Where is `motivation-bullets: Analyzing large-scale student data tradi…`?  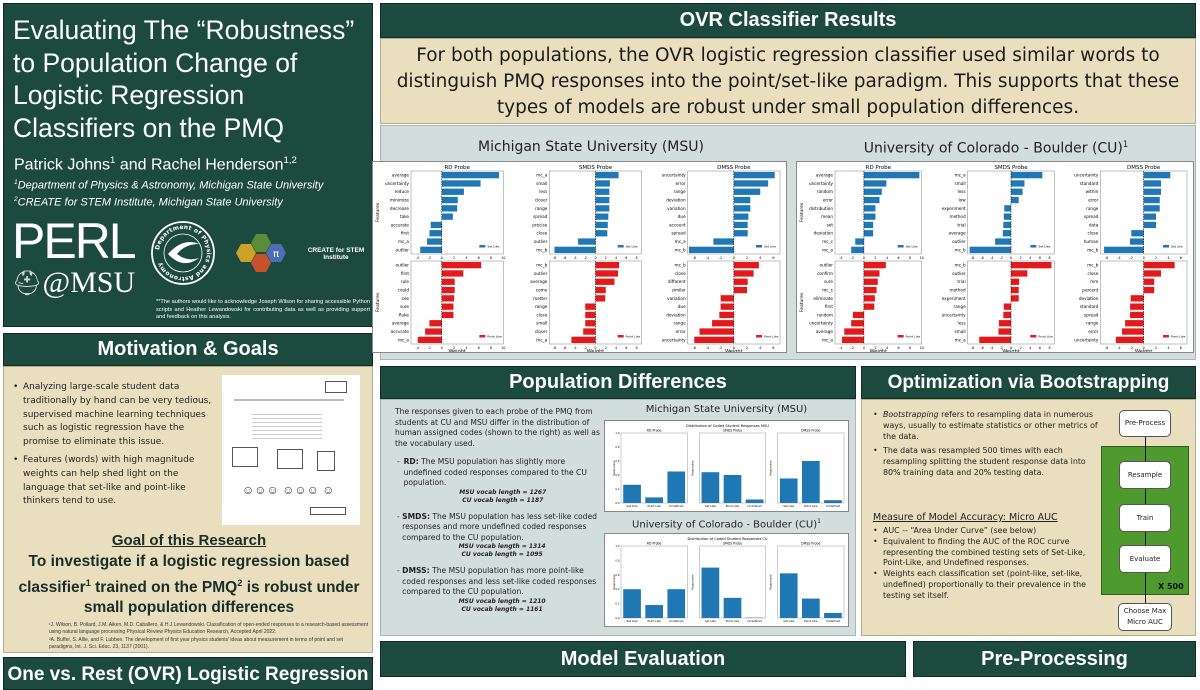
motivation-bullets: Analyzing large-scale student data tradi… is located at coordinates (115, 447).